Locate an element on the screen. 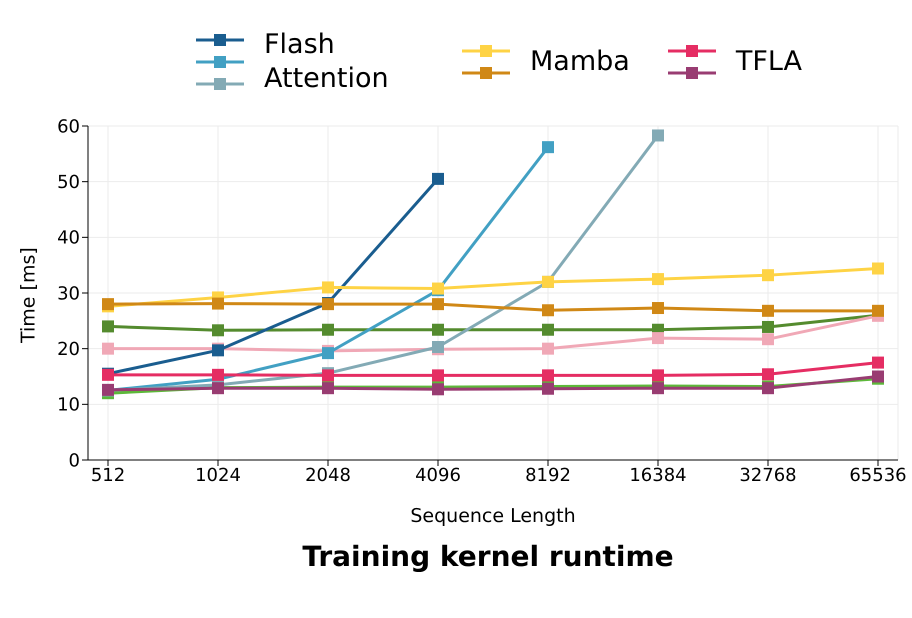  x-tick-label: 512 is located at coordinates (108, 475).